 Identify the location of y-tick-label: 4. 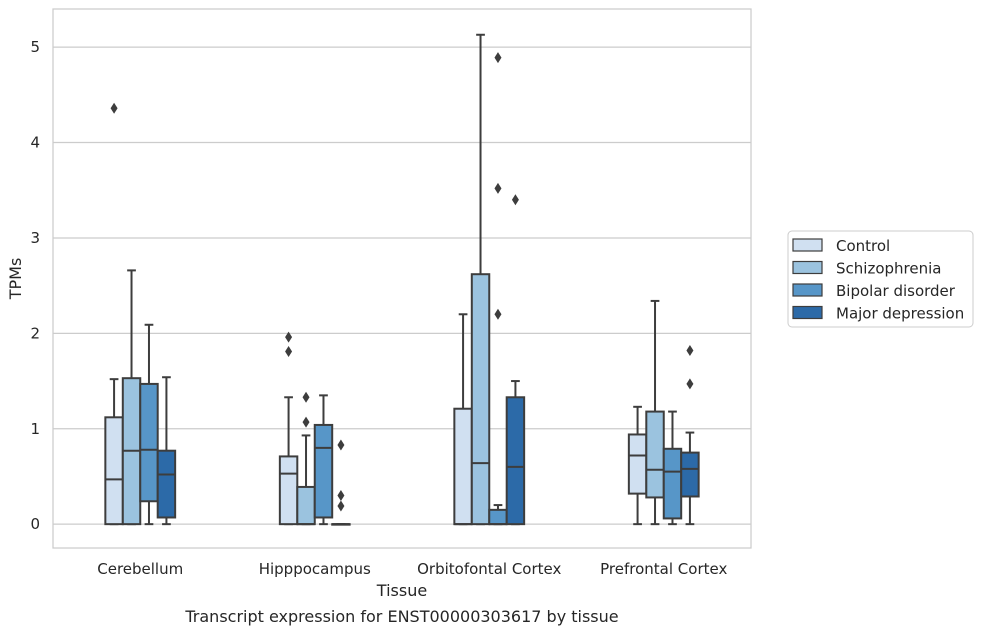
(35, 143).